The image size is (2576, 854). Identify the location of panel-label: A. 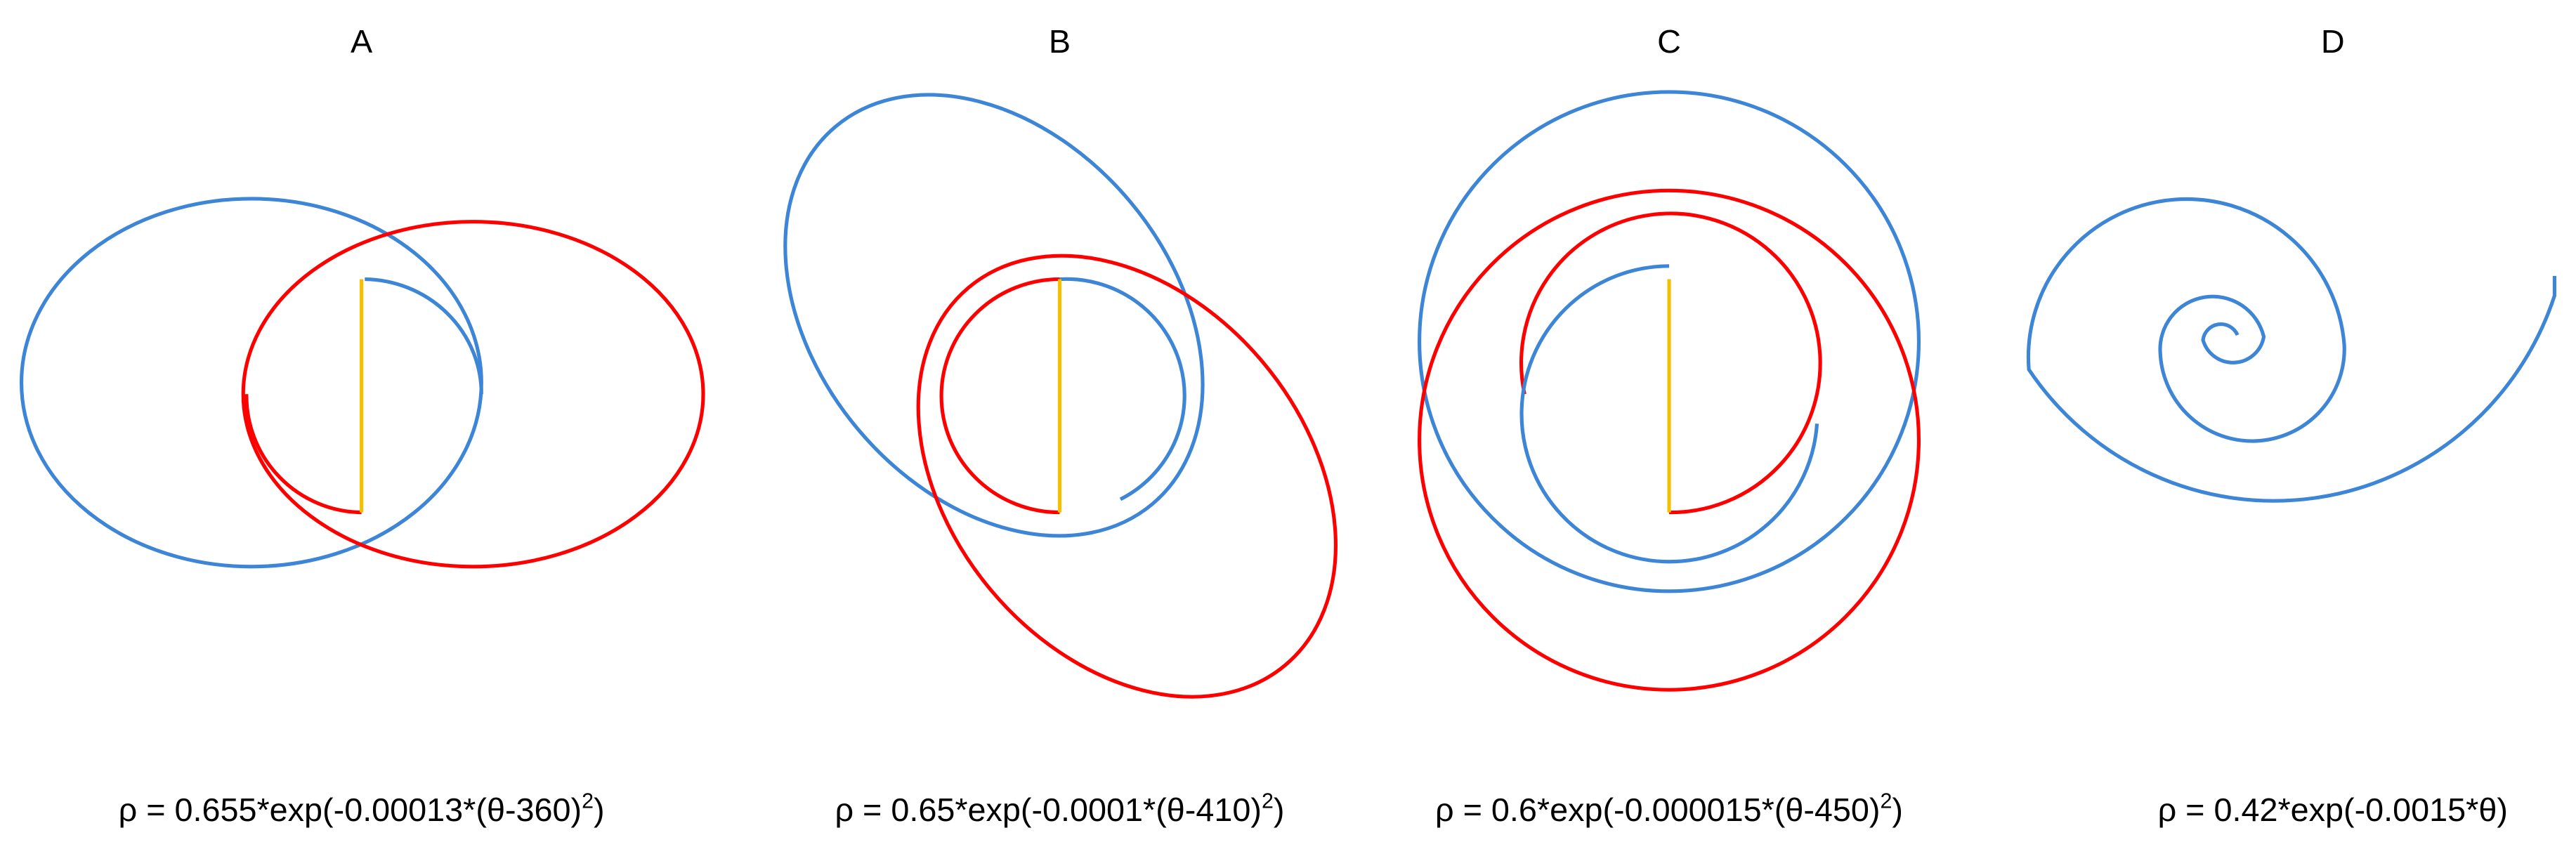
(362, 41).